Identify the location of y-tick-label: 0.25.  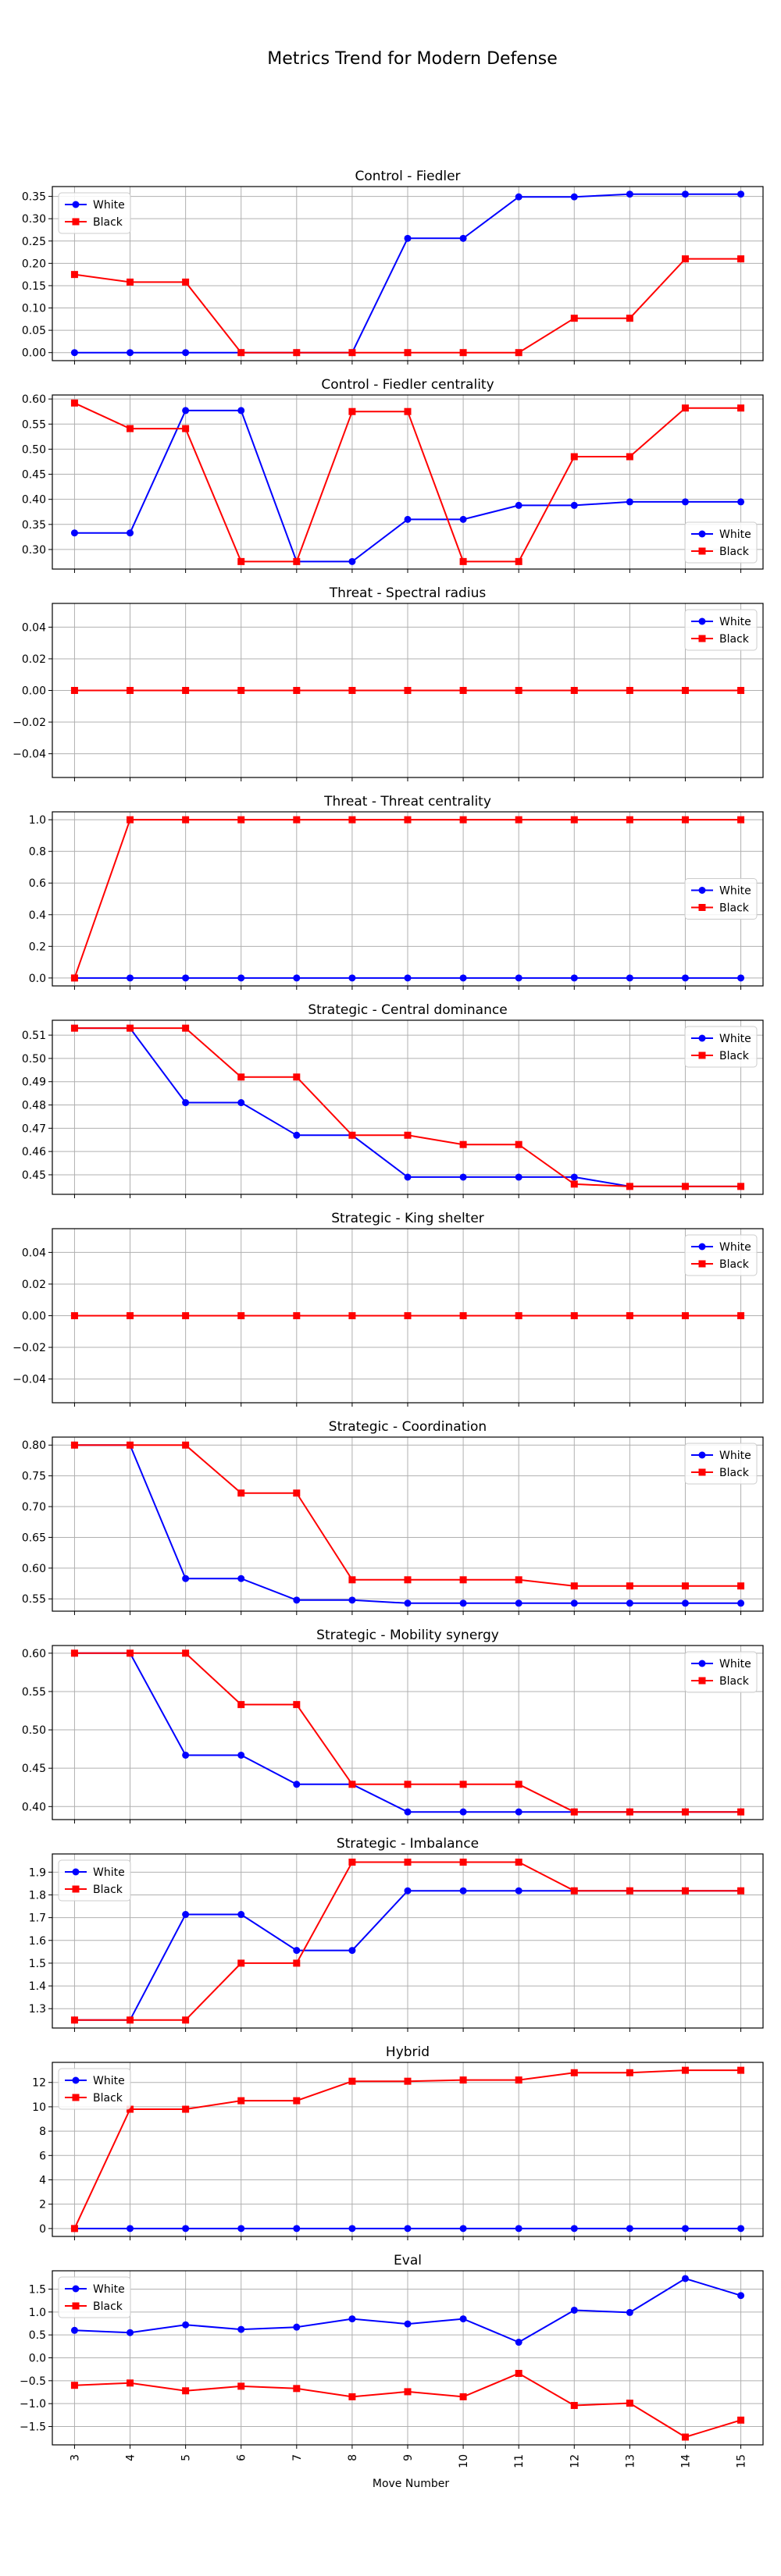
(34, 242).